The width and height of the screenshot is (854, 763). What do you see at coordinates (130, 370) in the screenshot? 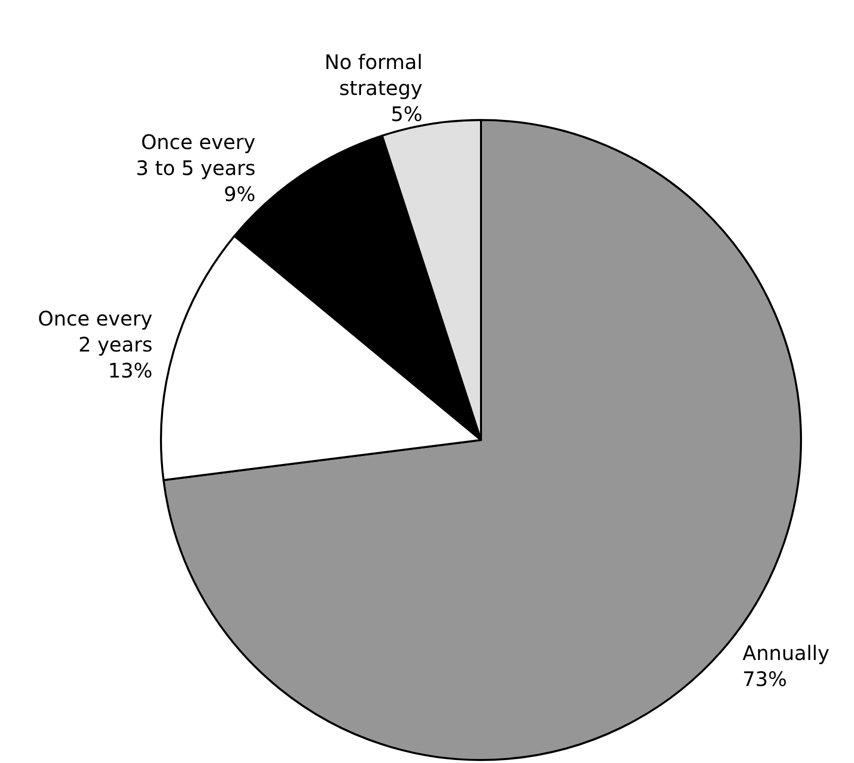
I see `data-label: 13%` at bounding box center [130, 370].